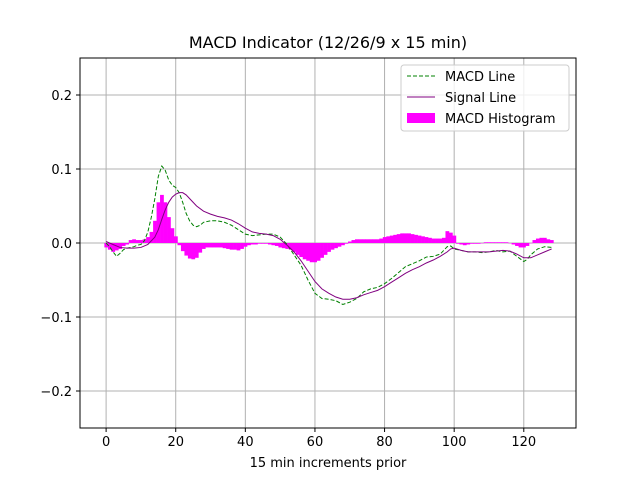 This screenshot has height=480, width=640. Describe the element at coordinates (421, 118) in the screenshot. I see `legend-swatch-histogram` at that location.